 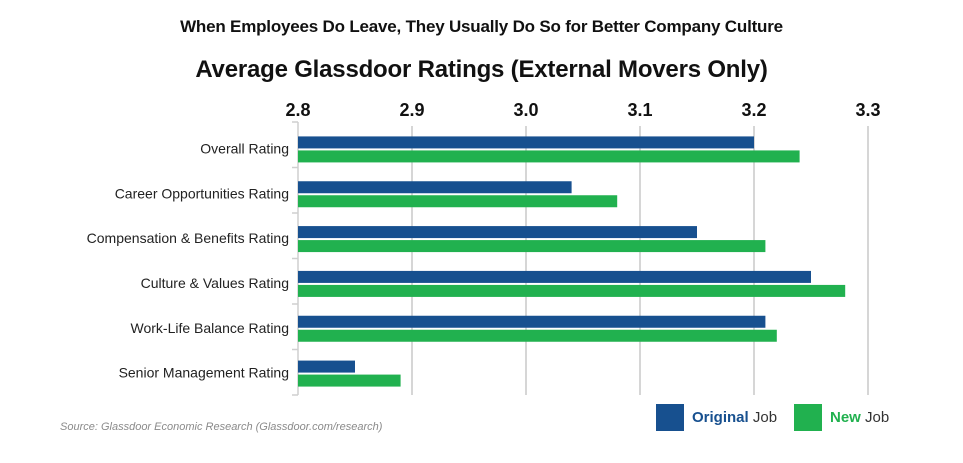 What do you see at coordinates (202, 193) in the screenshot?
I see `category-label: Career Opportunities Rating` at bounding box center [202, 193].